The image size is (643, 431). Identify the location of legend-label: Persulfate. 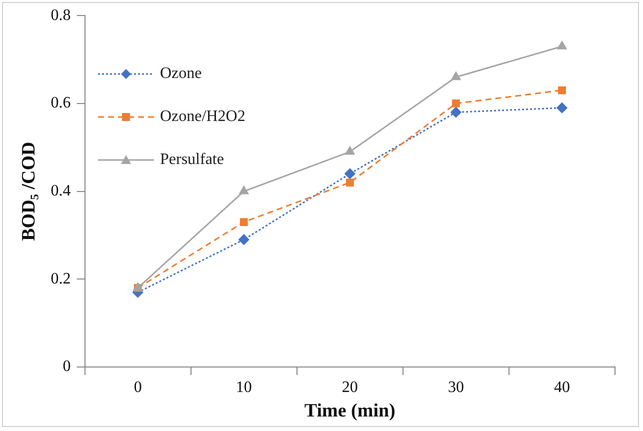
(192, 159).